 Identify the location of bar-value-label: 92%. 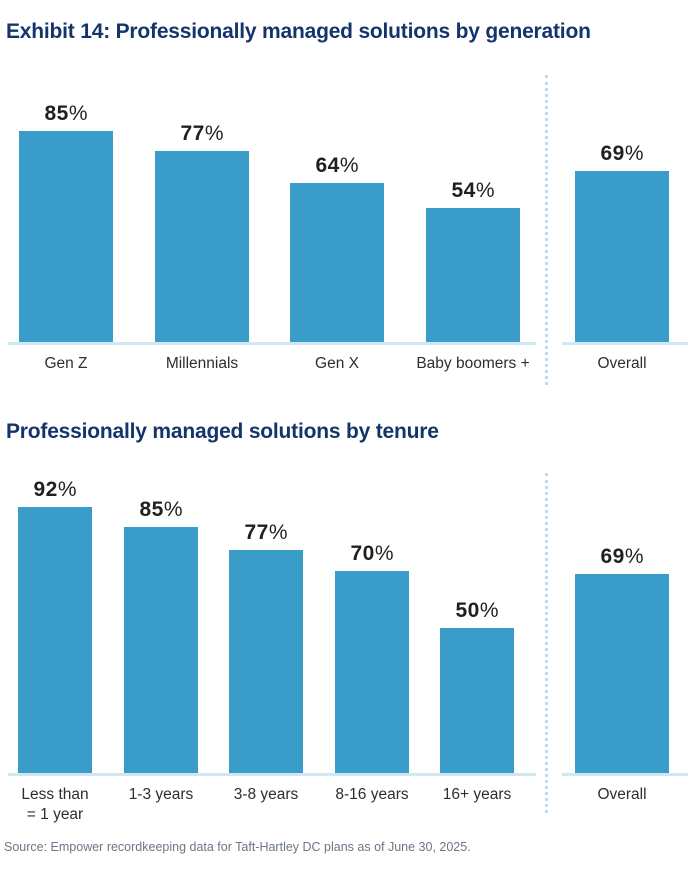
(62, 490).